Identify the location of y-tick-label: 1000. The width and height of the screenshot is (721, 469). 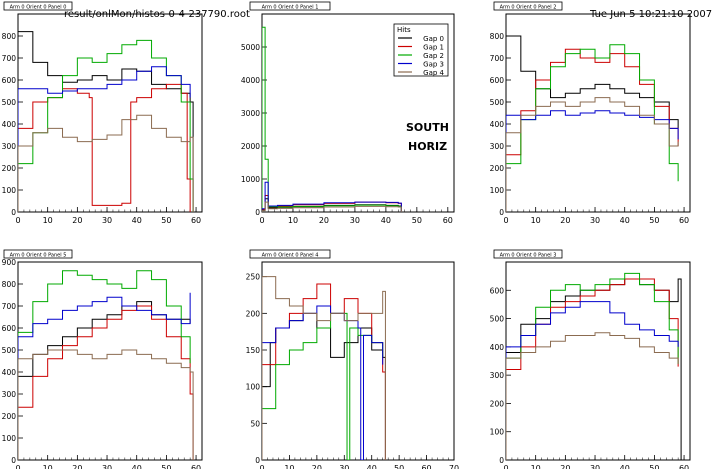
(250, 179).